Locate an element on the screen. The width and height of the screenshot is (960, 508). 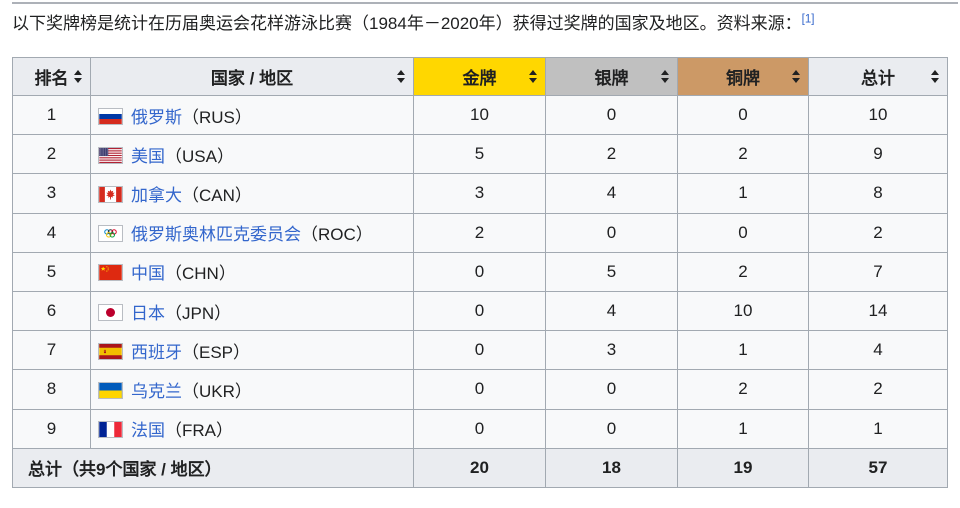
column-label: 银牌 is located at coordinates (611, 78).